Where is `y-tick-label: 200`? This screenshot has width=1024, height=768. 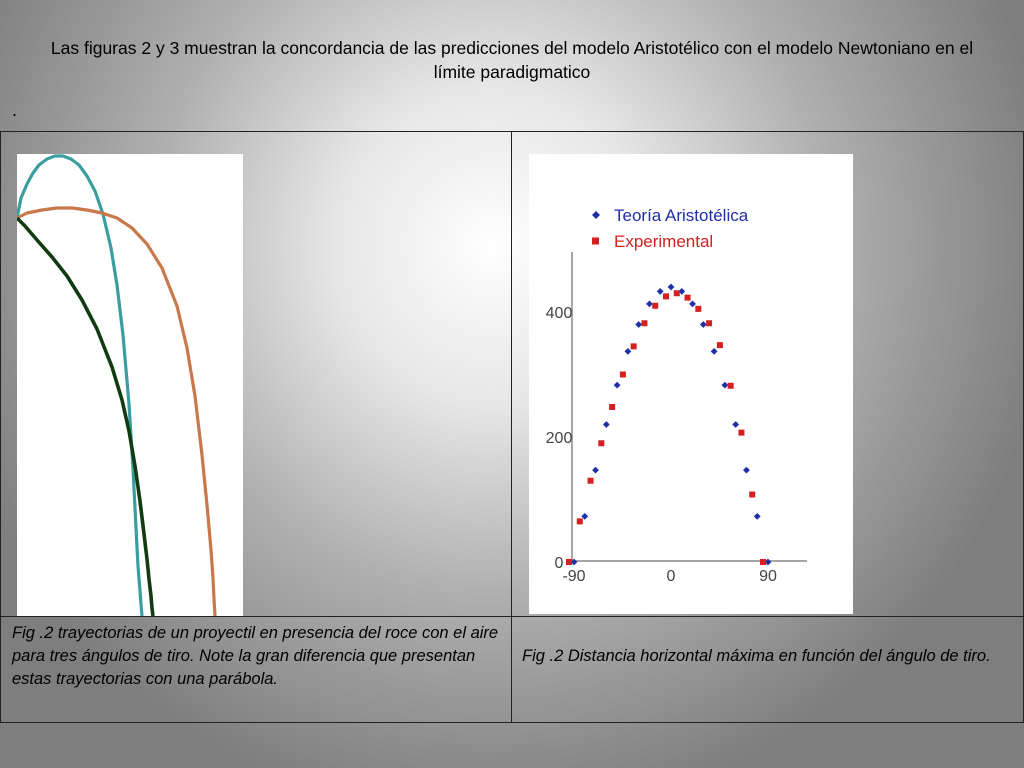
y-tick-label: 200 is located at coordinates (559, 438).